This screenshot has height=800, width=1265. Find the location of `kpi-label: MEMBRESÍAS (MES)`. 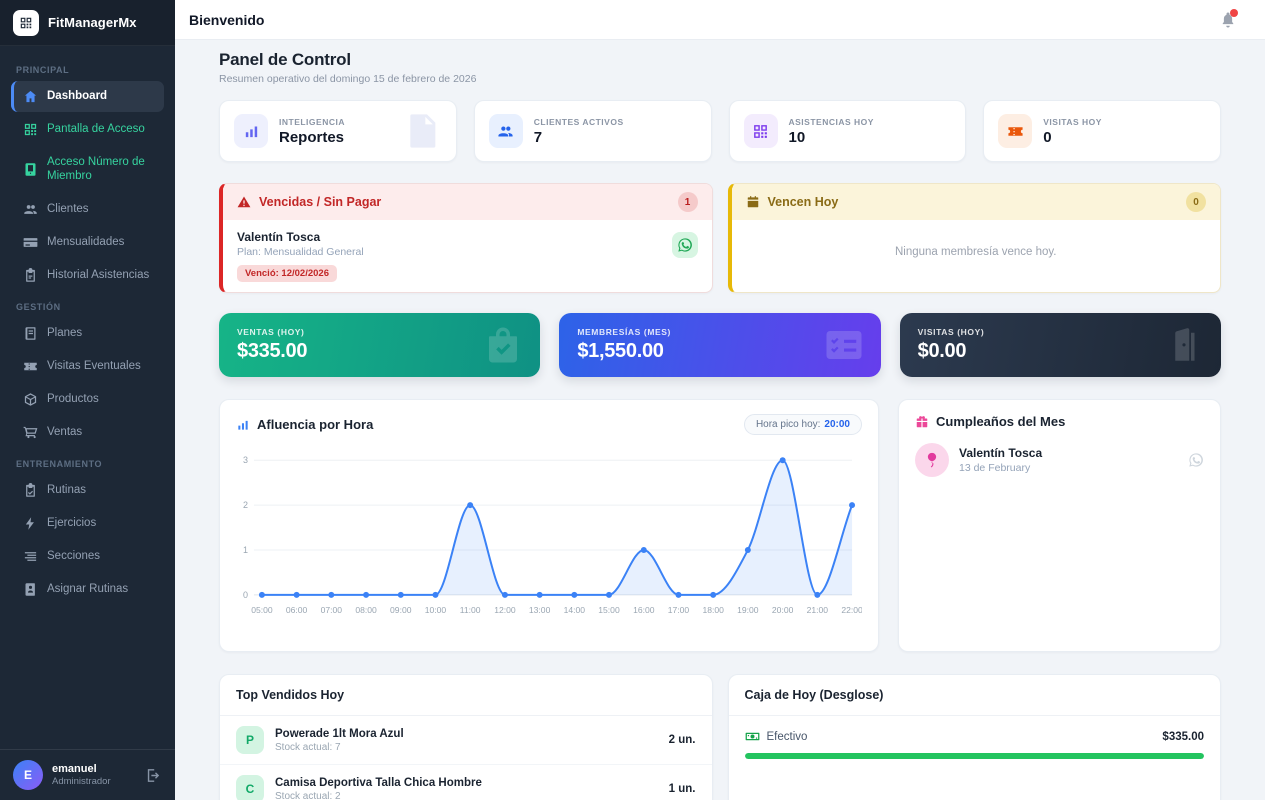

kpi-label: MEMBRESÍAS (MES) is located at coordinates (624, 332).